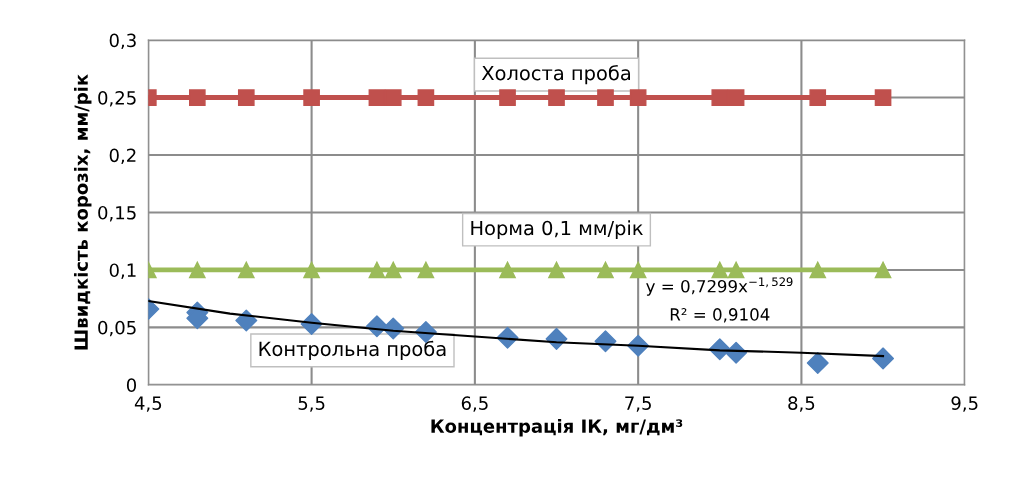  I want to click on x-tick-label: 4,5, so click(148, 404).